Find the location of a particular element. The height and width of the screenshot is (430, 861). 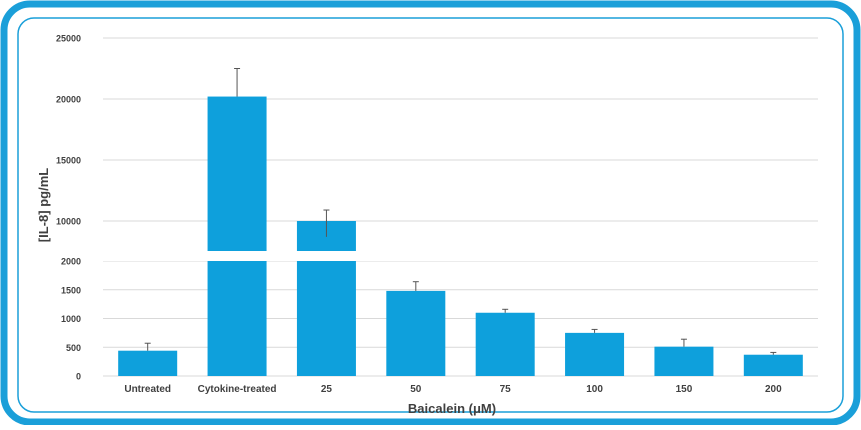

y-tick-label: 1000 is located at coordinates (71, 319).